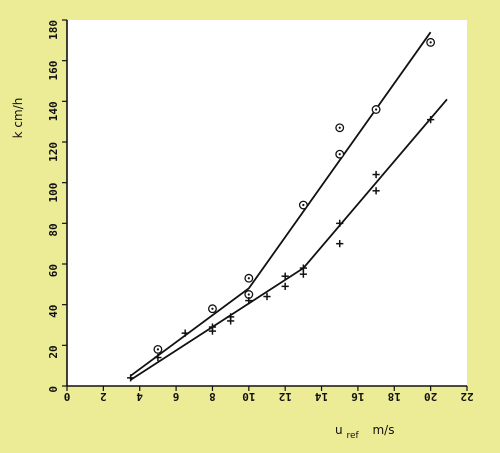  Describe the element at coordinates (139, 396) in the screenshot. I see `x-tick-label: 4` at that location.